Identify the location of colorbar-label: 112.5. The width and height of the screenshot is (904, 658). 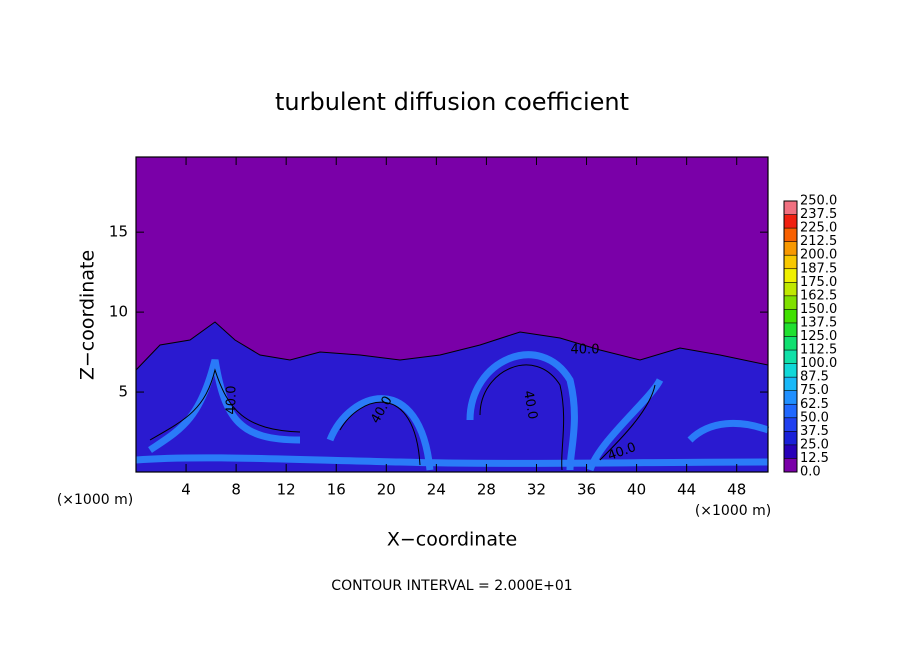
(818, 350).